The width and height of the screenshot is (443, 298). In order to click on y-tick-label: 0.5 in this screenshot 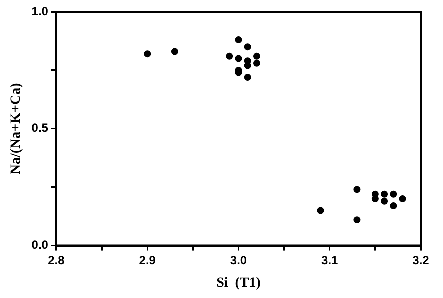, I will do `click(40, 128)`.